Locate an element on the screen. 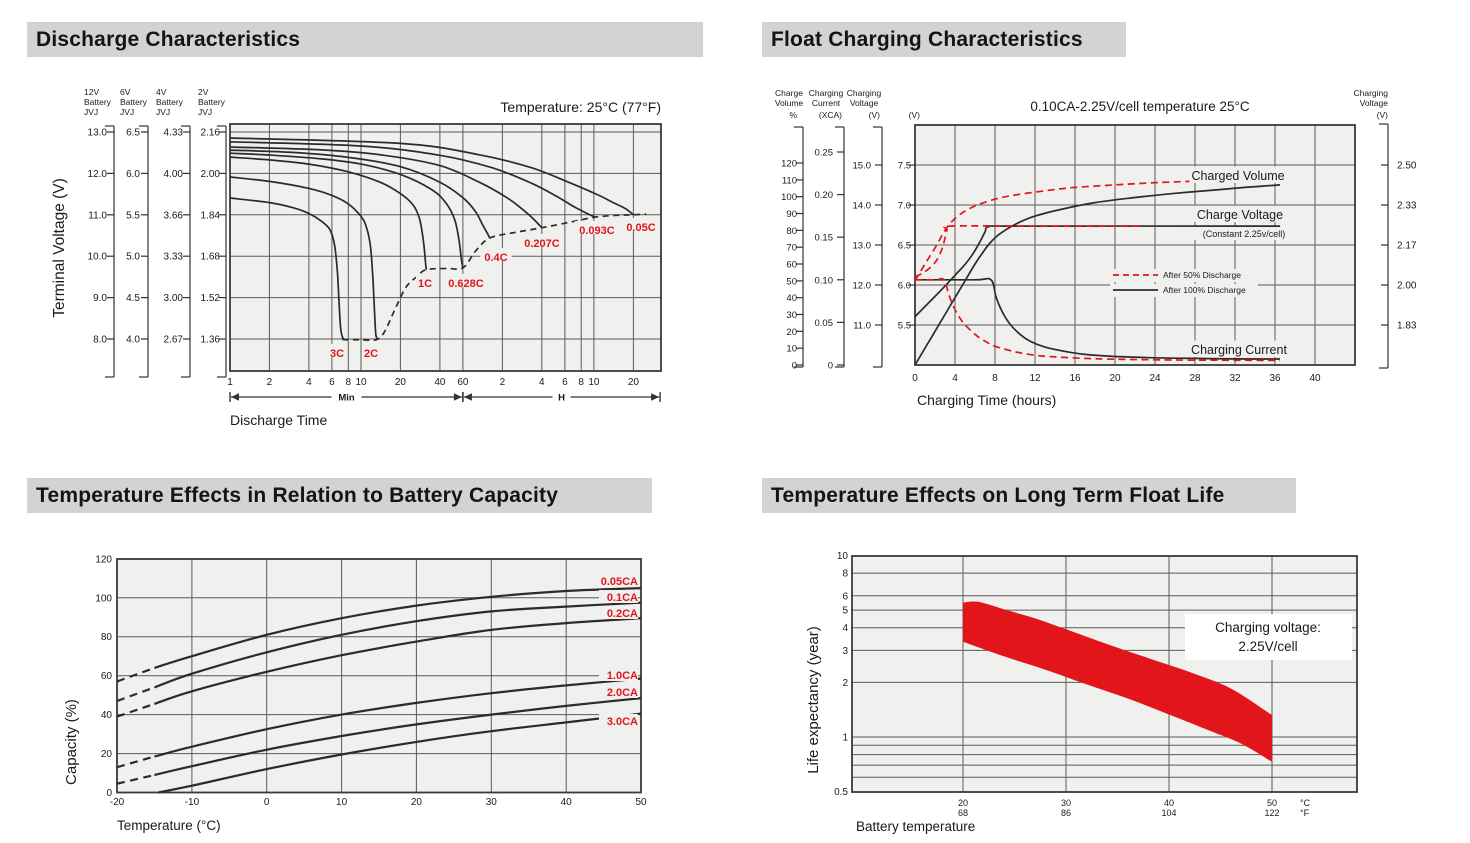 This screenshot has width=1470, height=843. svg-text: 2.00 is located at coordinates (1407, 286).